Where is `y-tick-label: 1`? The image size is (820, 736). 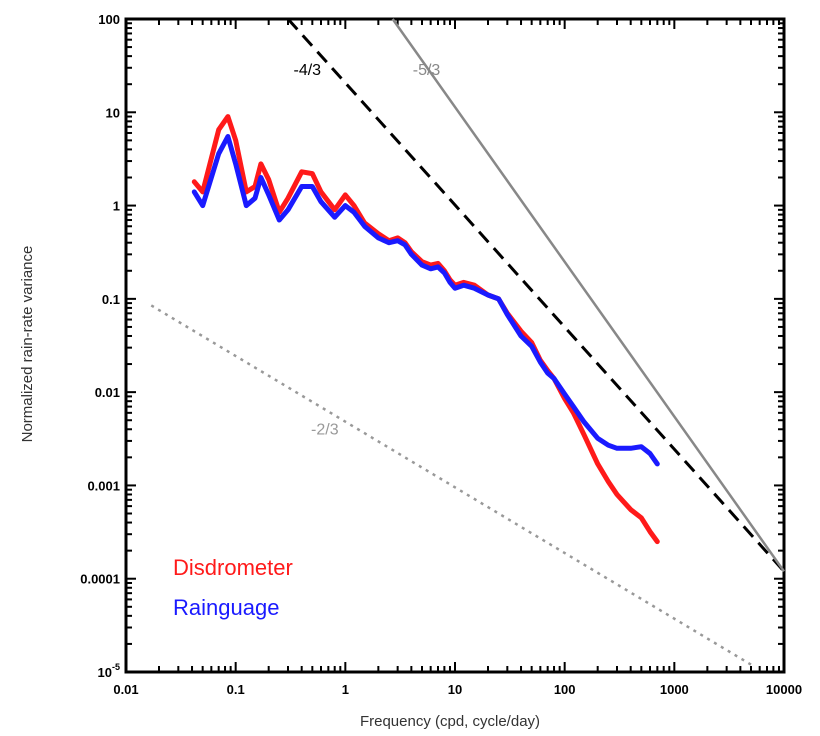 y-tick-label: 1 is located at coordinates (116, 206).